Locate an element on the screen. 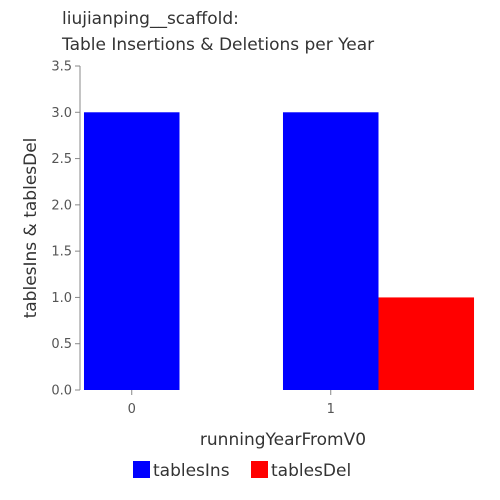  legend-label-tablesIns: tablesIns is located at coordinates (191, 471).